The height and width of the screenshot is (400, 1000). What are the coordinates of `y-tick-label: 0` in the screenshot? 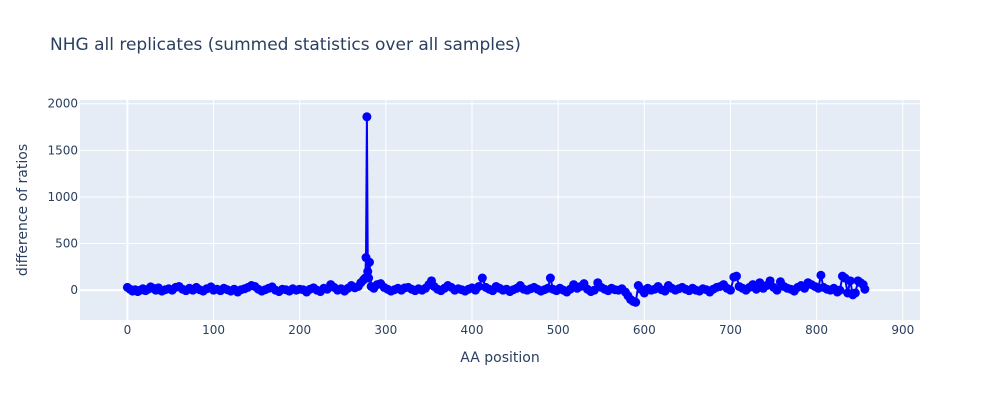 It's located at (74, 290).